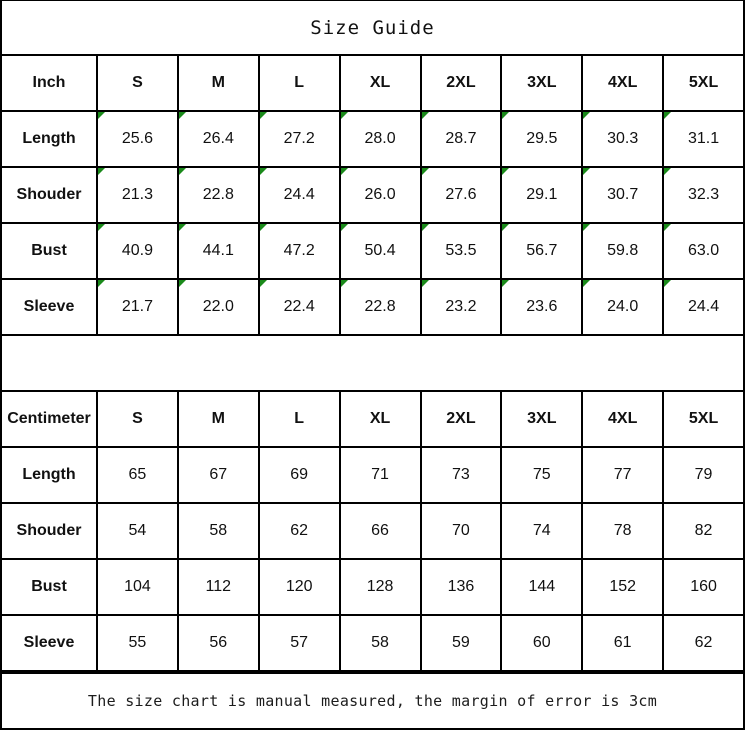  Describe the element at coordinates (703, 475) in the screenshot. I see `measurement-cell: 79` at that location.